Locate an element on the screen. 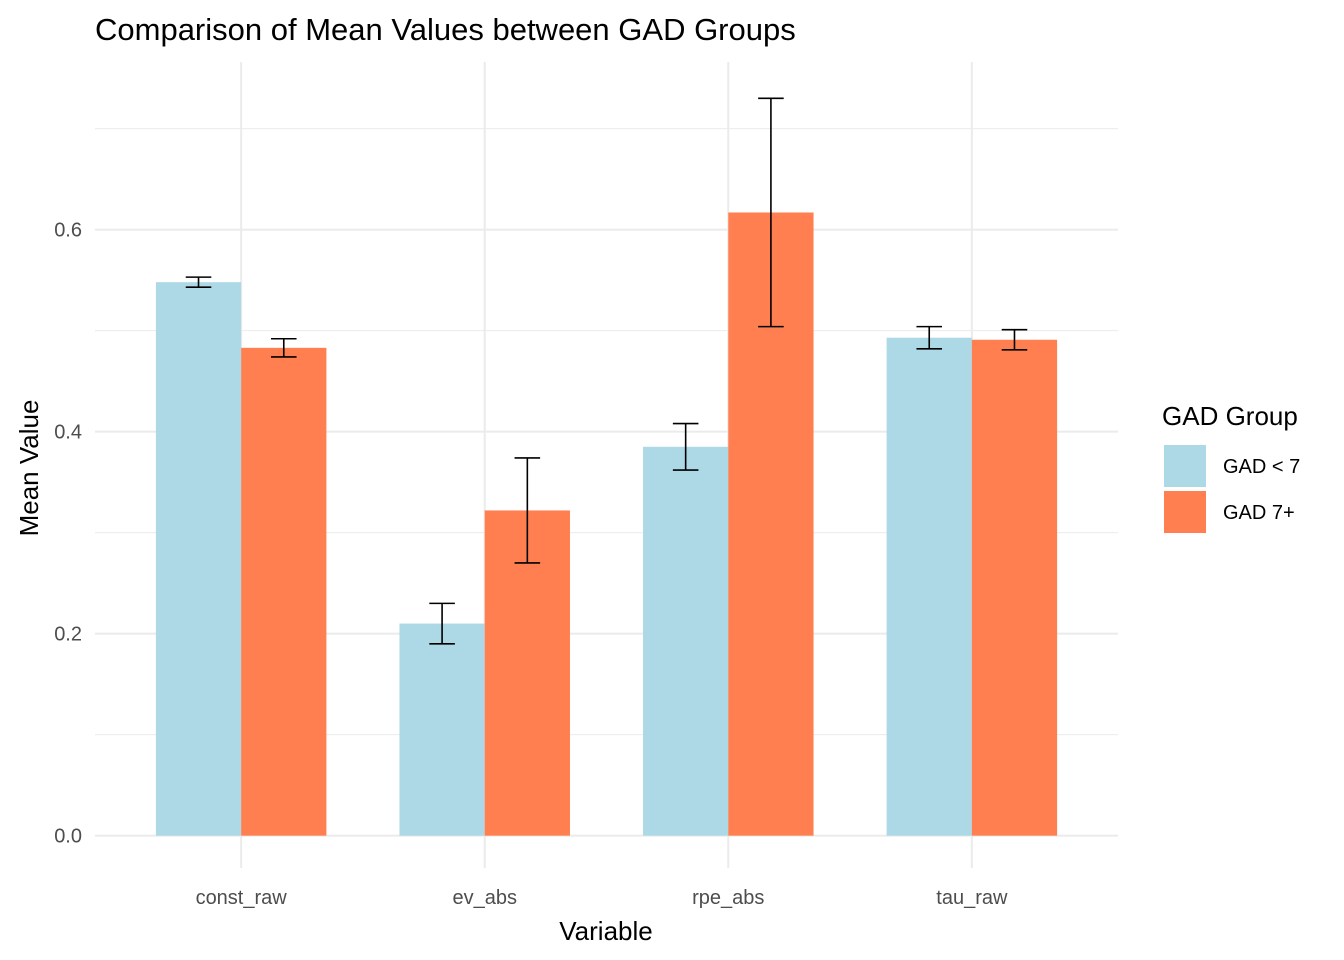 The image size is (1344, 960). legend-title: GAD Group is located at coordinates (1230, 416).